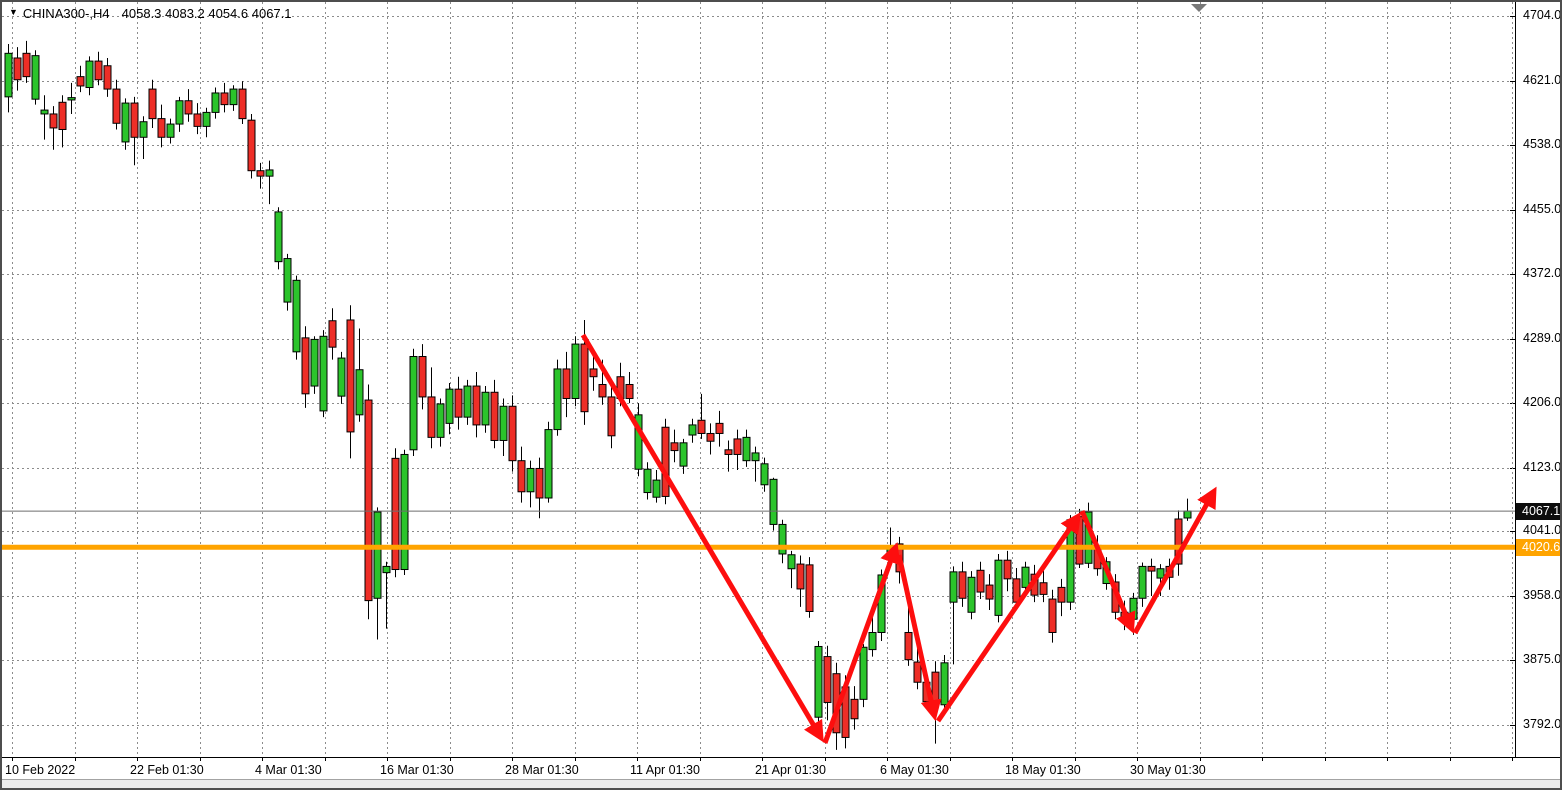 The width and height of the screenshot is (1562, 790). Describe the element at coordinates (1199, 8) in the screenshot. I see `scroll-to-end-icon` at that location.